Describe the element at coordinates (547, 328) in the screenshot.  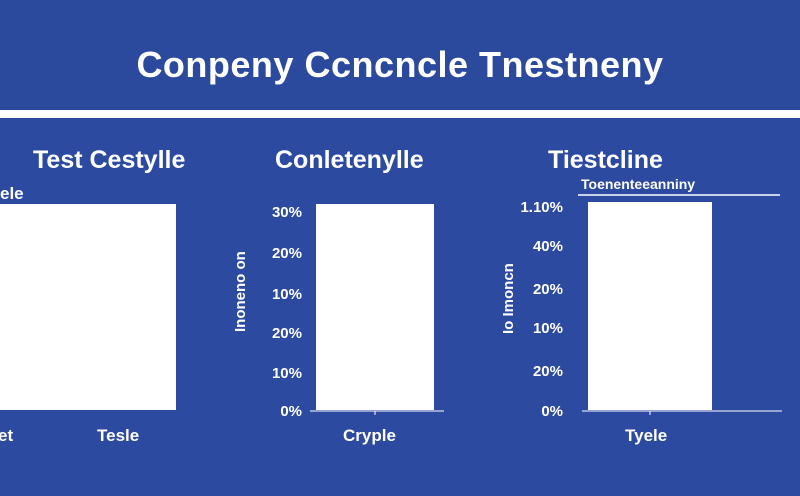
I see `chart-3-y-tick: 10%` at that location.